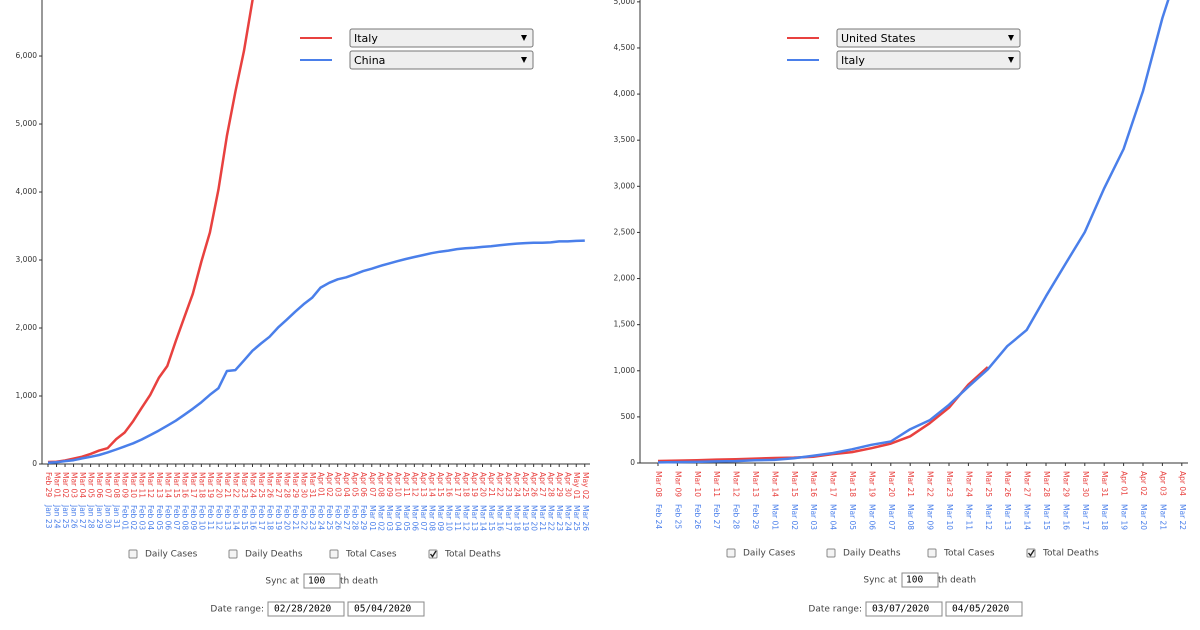  What do you see at coordinates (382, 609) in the screenshot?
I see `end-date: 05/04/2020` at bounding box center [382, 609].